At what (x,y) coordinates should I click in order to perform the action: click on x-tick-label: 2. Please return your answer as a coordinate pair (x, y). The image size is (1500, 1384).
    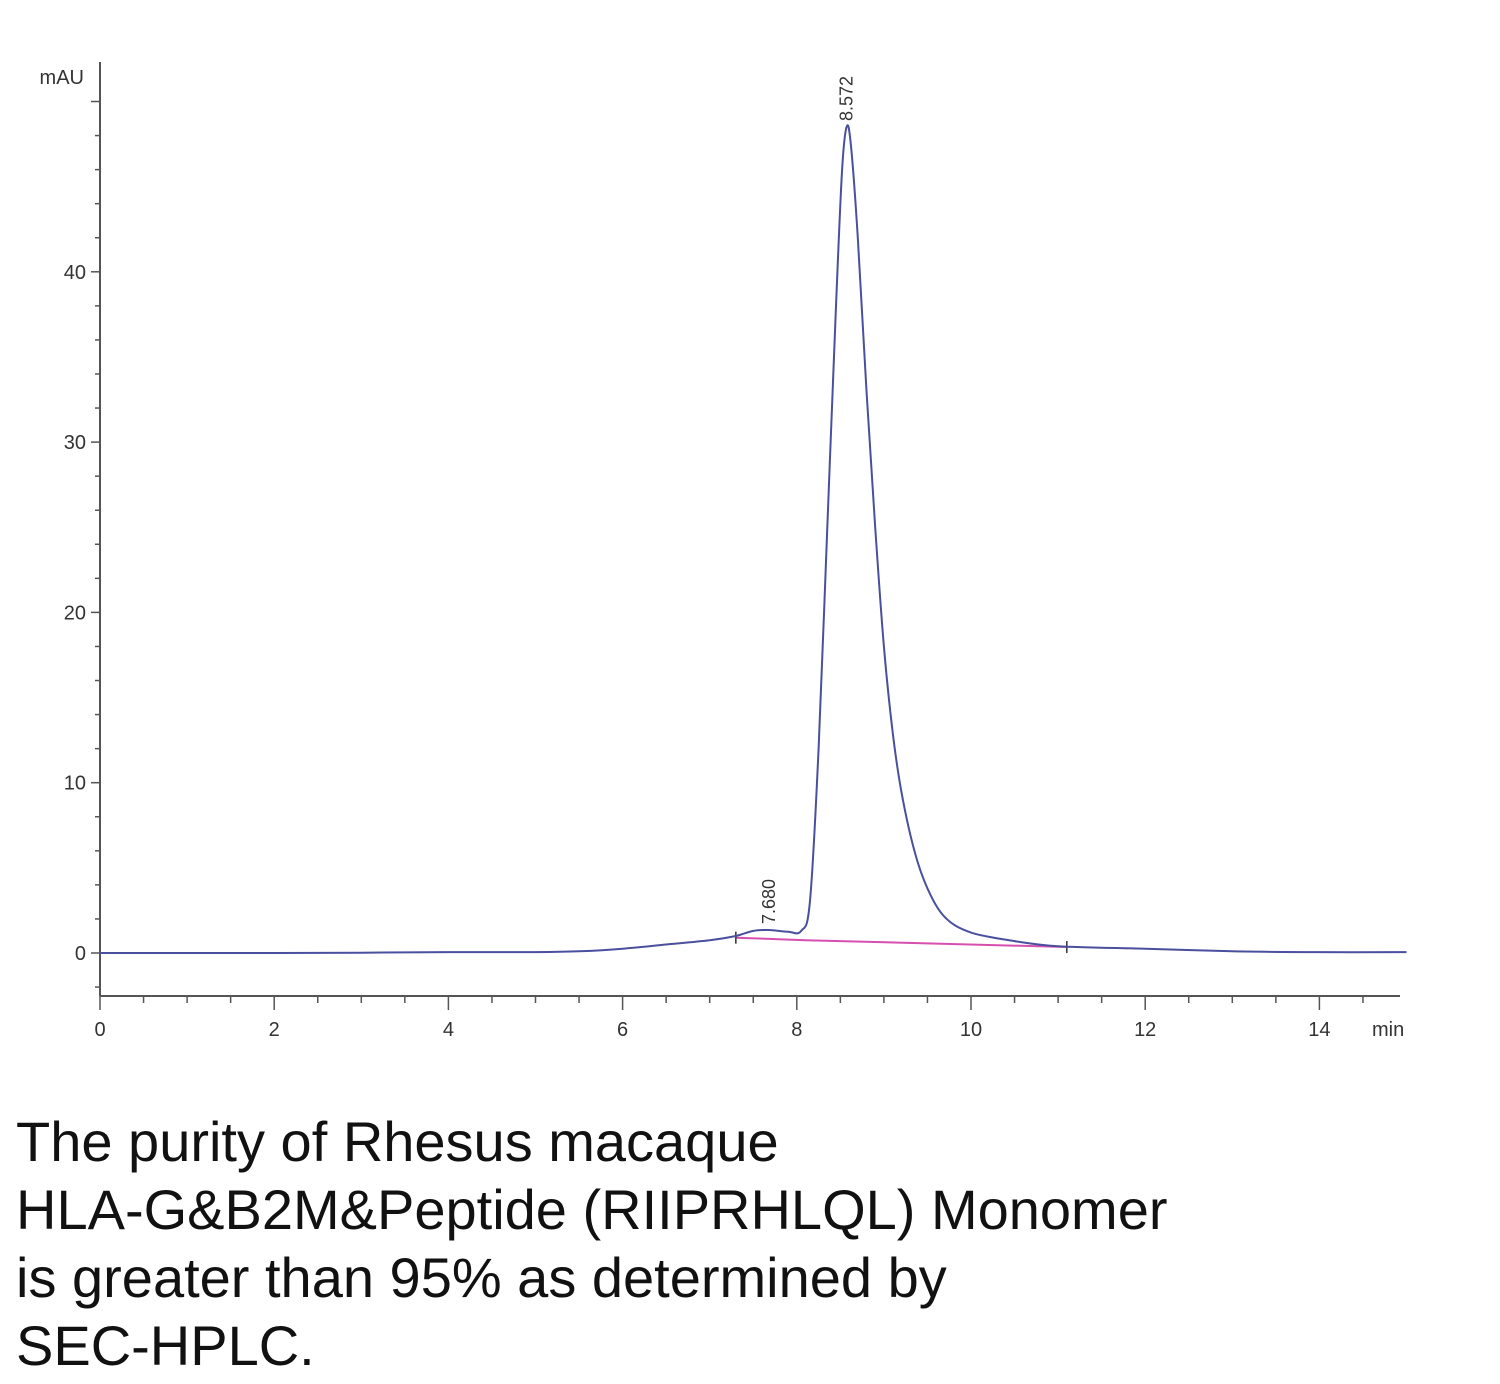
    Looking at the image, I should click on (274, 1030).